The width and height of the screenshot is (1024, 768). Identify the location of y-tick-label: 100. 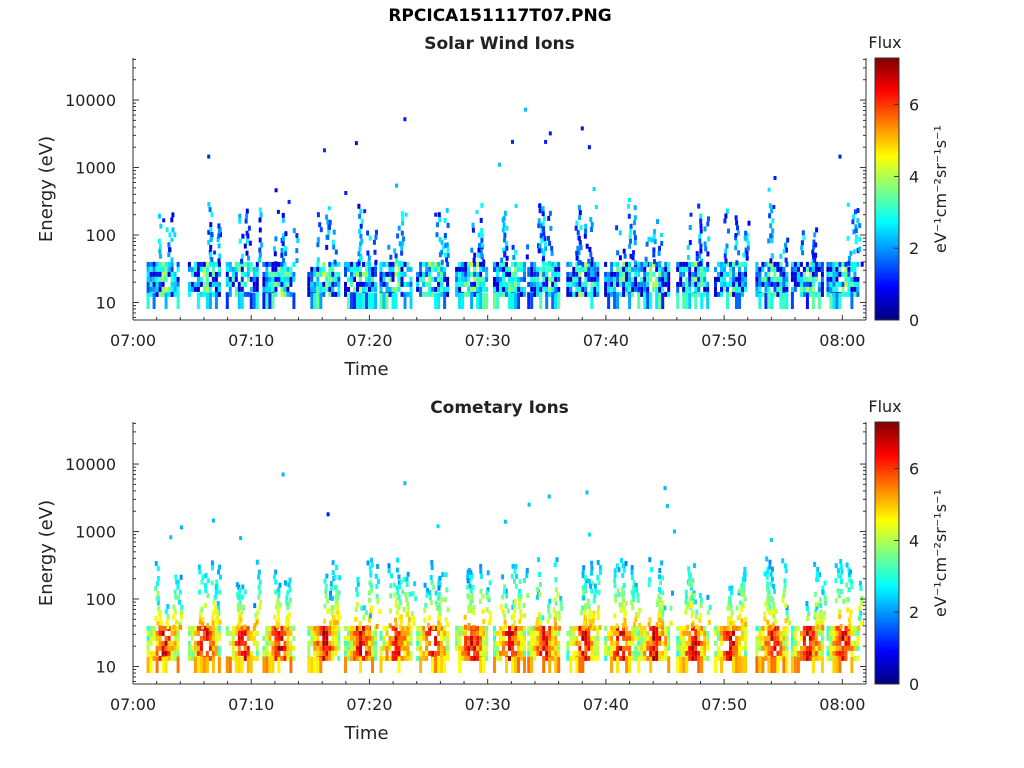
(100, 599).